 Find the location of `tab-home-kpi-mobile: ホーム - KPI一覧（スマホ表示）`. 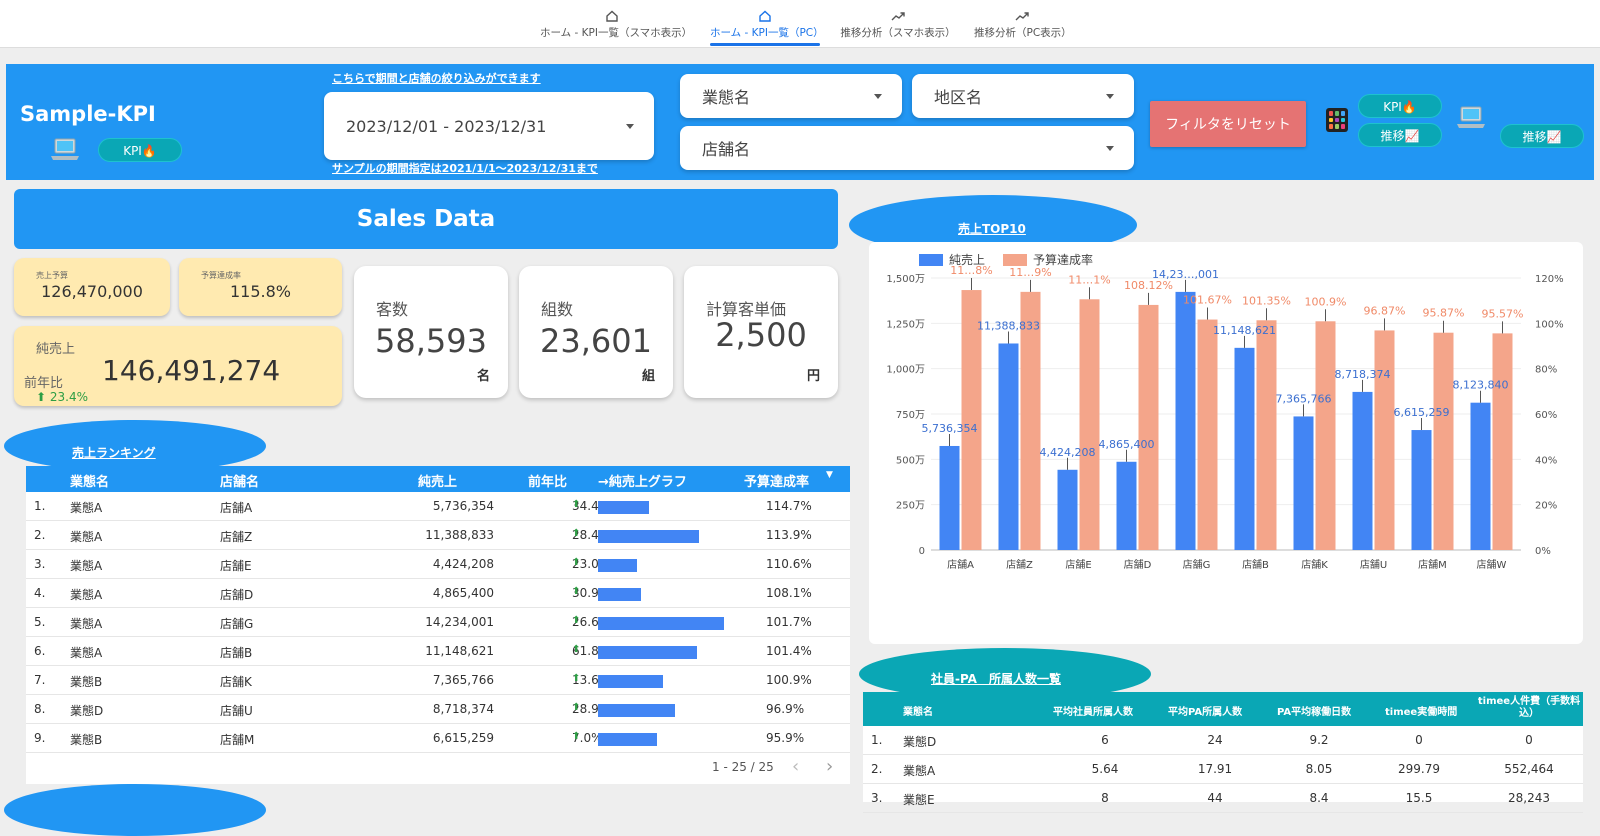

tab-home-kpi-mobile: ホーム - KPI一覧（スマホ表示） is located at coordinates (616, 26).